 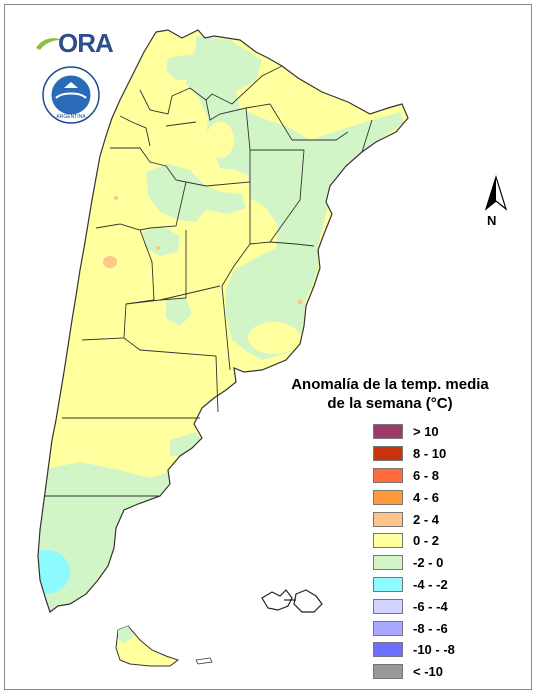 What do you see at coordinates (492, 220) in the screenshot?
I see `north-arrow-label: N` at bounding box center [492, 220].